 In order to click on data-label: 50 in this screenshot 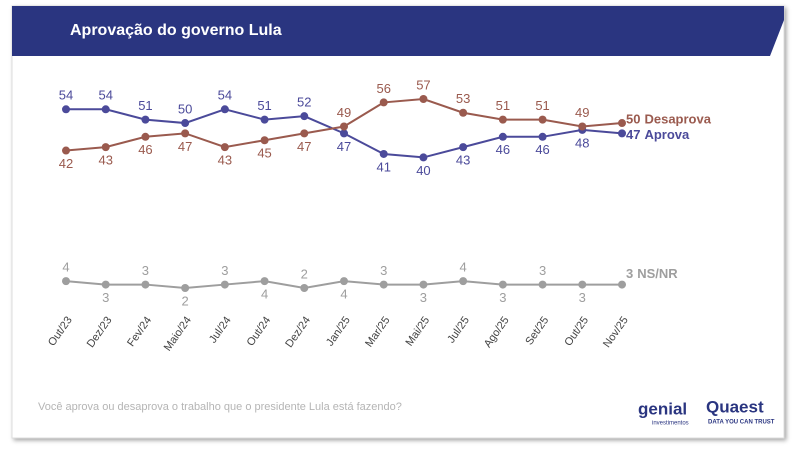, I will do `click(185, 108)`.